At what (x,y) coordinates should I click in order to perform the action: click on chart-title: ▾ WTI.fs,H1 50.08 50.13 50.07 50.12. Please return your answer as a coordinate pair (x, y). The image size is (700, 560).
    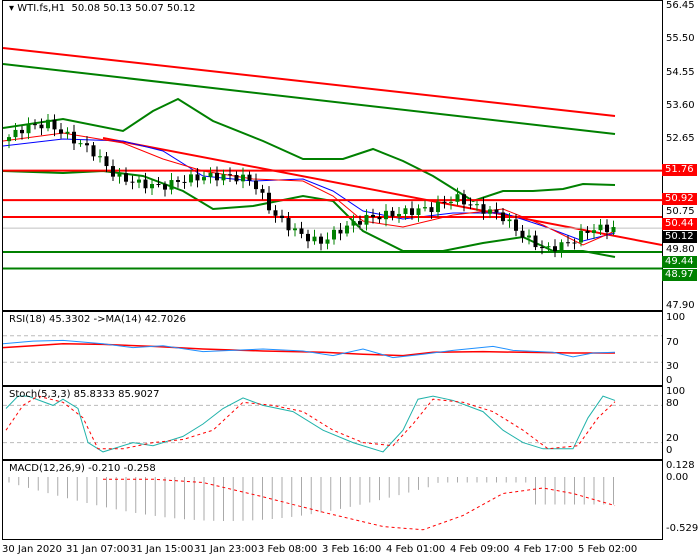
    Looking at the image, I should click on (102, 8).